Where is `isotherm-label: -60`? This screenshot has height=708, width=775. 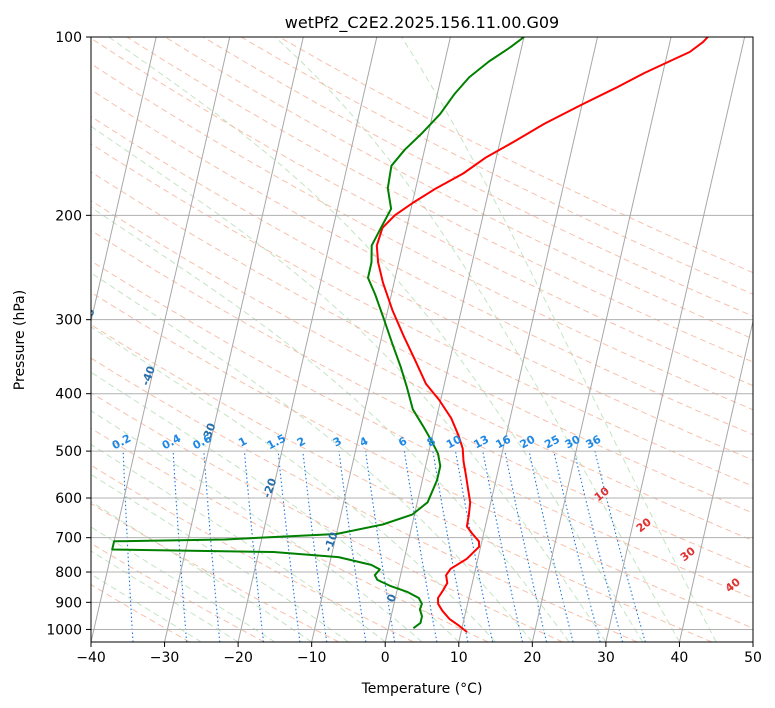 isotherm-label: -60 is located at coordinates (27, 261).